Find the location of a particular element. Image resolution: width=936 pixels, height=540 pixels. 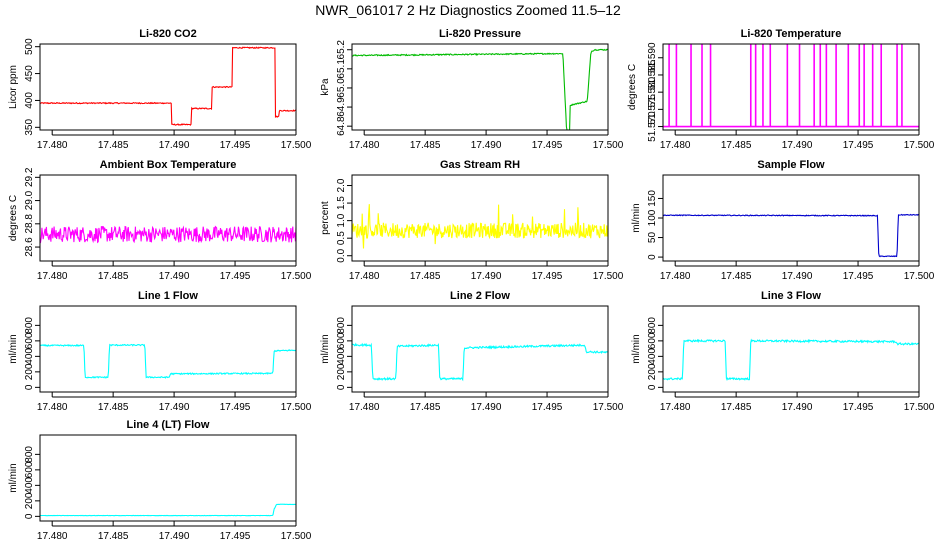

y-tick-label: 100 is located at coordinates (652, 217).